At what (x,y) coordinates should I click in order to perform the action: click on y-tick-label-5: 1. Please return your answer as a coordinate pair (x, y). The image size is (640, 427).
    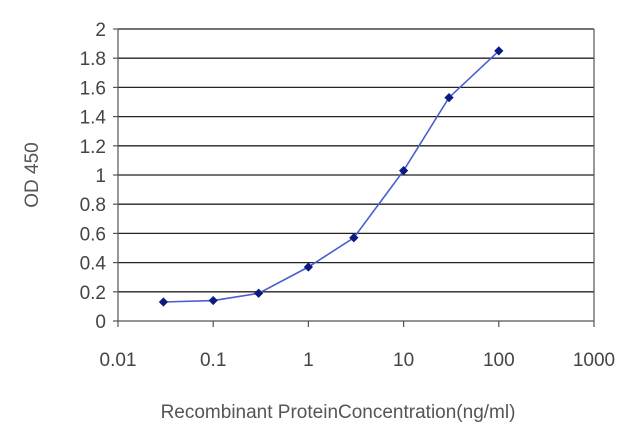
    Looking at the image, I should click on (100, 176).